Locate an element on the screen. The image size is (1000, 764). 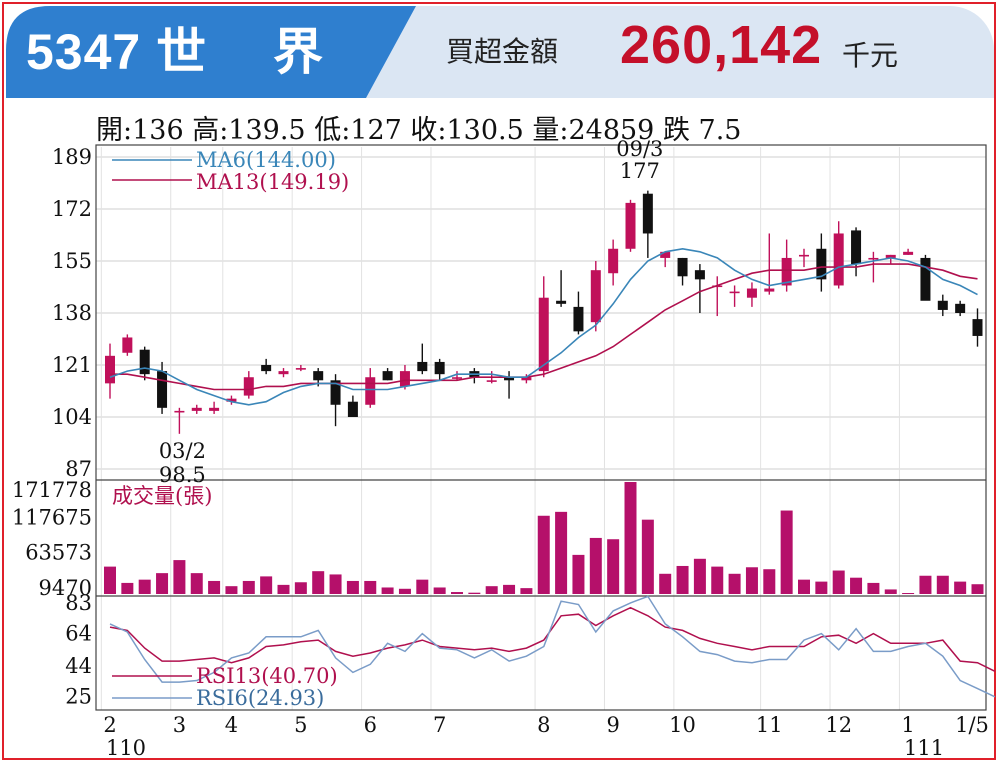
ma13-legend-label: MA13(149.19) is located at coordinates (272, 182).